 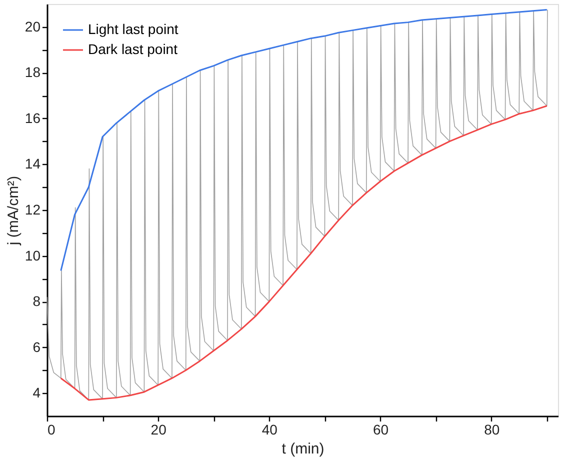 What do you see at coordinates (36, 346) in the screenshot?
I see `y-tick-label: 6` at bounding box center [36, 346].